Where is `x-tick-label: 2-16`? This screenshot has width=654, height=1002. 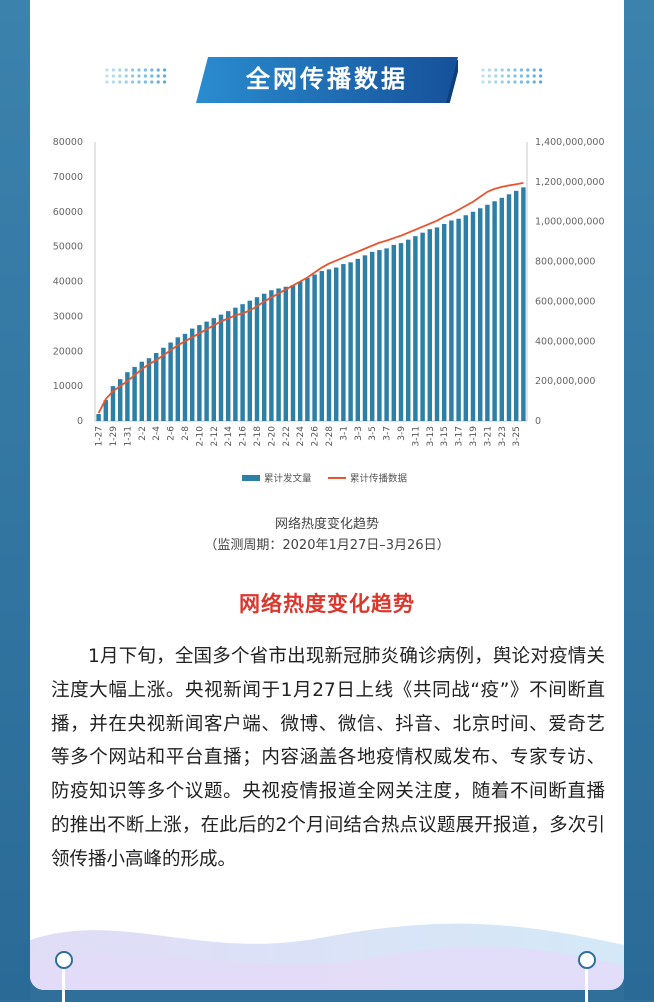
x-tick-label: 2-16 is located at coordinates (244, 436).